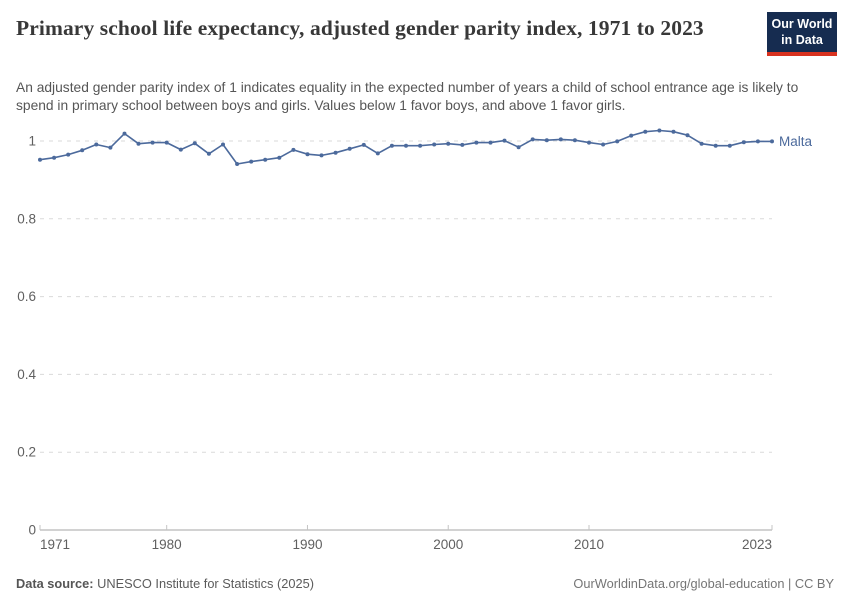  Describe the element at coordinates (55, 583) in the screenshot. I see `data-source-label: Data source:` at that location.